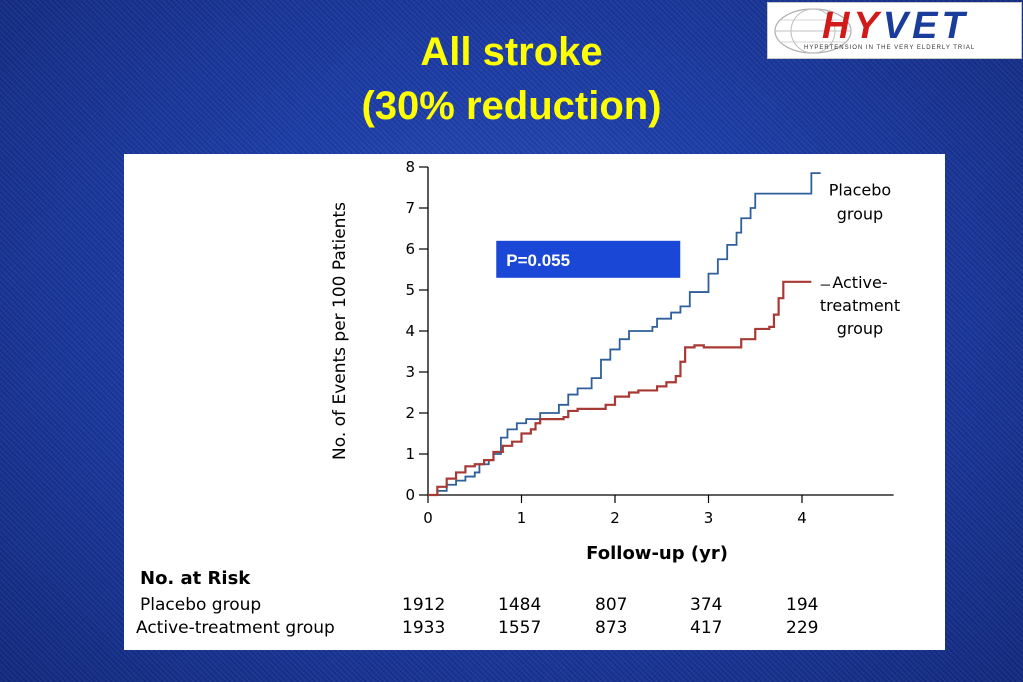 This screenshot has width=1023, height=682. Describe the element at coordinates (588, 259) in the screenshot. I see `p-value-box` at that location.